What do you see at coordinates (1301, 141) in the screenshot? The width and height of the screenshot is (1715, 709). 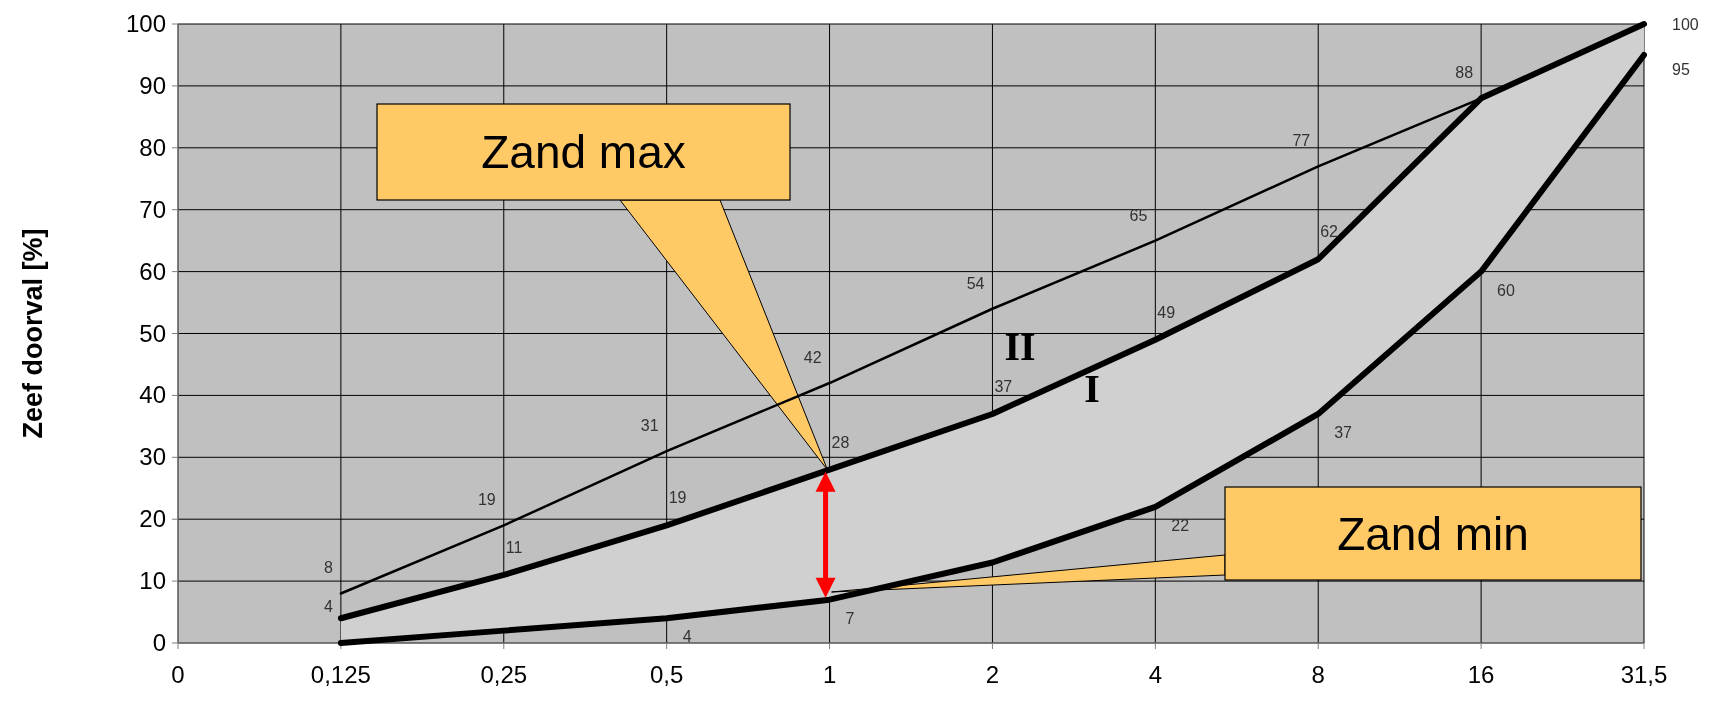 I see `data-label: 77` at bounding box center [1301, 141].